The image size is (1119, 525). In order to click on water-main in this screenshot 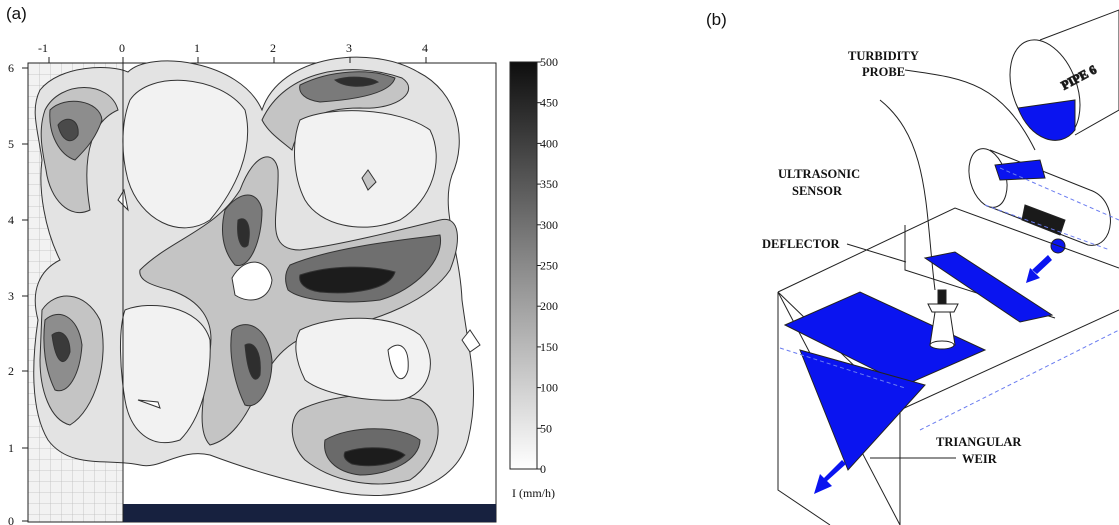, I will do `click(885, 338)`.